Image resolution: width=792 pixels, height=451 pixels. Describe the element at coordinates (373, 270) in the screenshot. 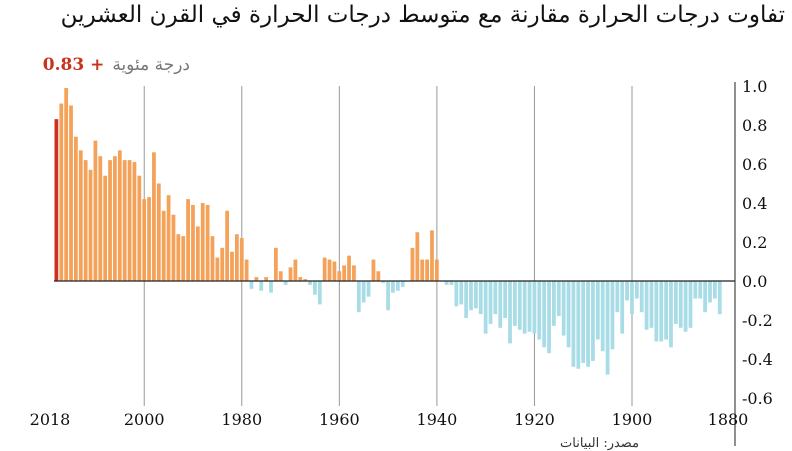

I see `bar-1953` at that location.